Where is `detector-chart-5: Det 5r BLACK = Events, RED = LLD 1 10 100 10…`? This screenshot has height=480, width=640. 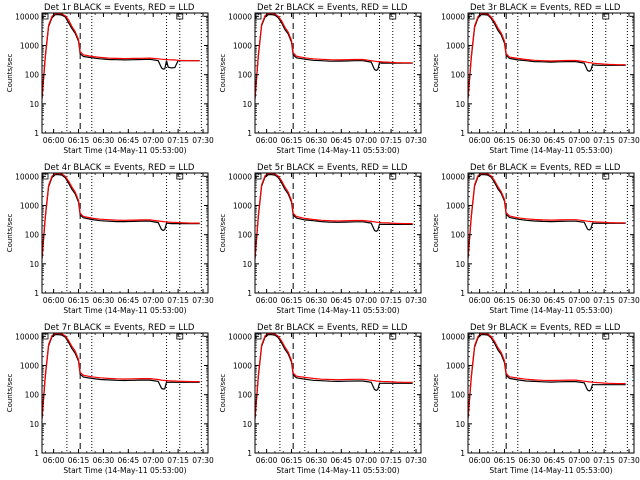 detector-chart-5: Det 5r BLACK = Events, RED = LLD 1 10 100 10… is located at coordinates (323, 239).